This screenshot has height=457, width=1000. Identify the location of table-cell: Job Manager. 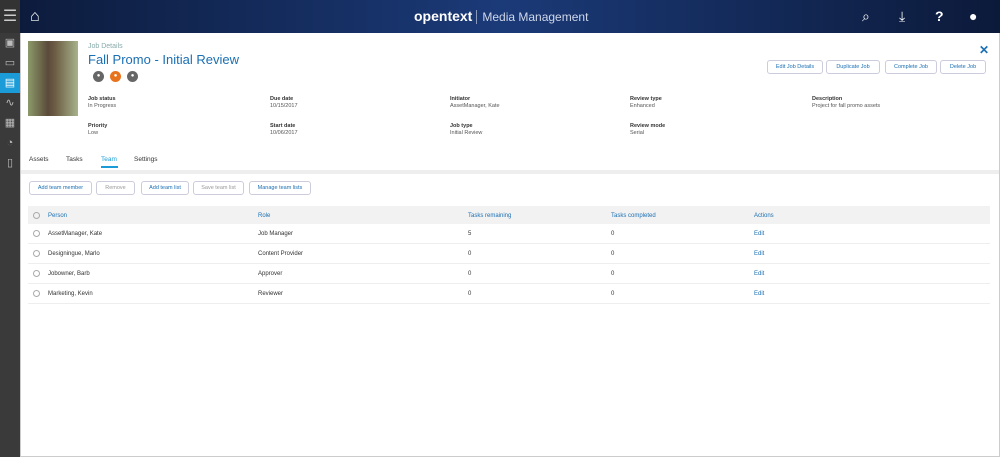
(276, 234).